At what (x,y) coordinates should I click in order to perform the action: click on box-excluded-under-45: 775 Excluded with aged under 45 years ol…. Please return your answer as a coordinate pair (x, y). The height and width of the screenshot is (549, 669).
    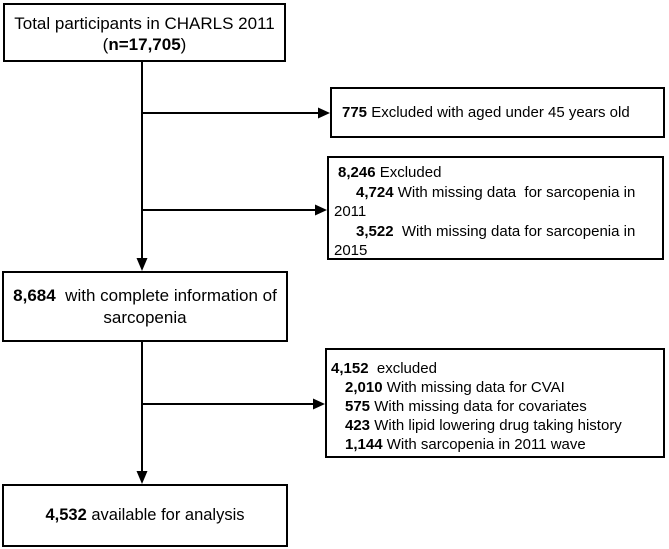
    Looking at the image, I should click on (497, 112).